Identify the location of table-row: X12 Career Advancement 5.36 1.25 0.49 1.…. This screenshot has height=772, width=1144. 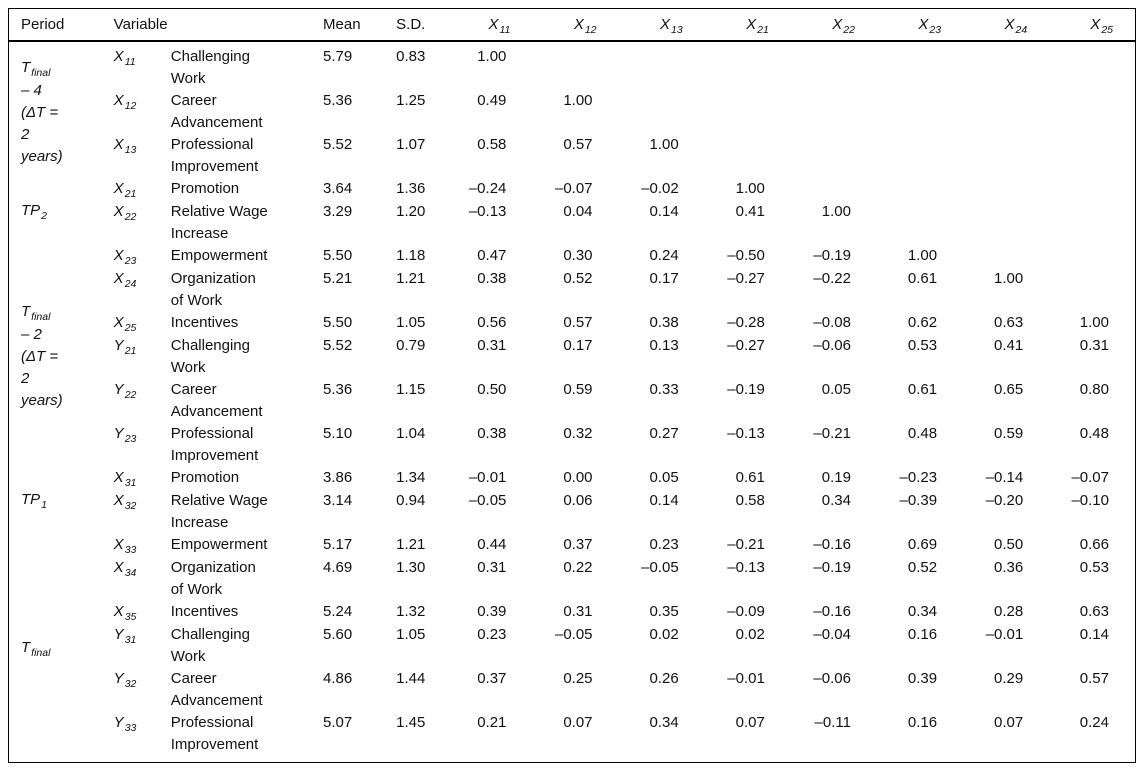
(572, 112).